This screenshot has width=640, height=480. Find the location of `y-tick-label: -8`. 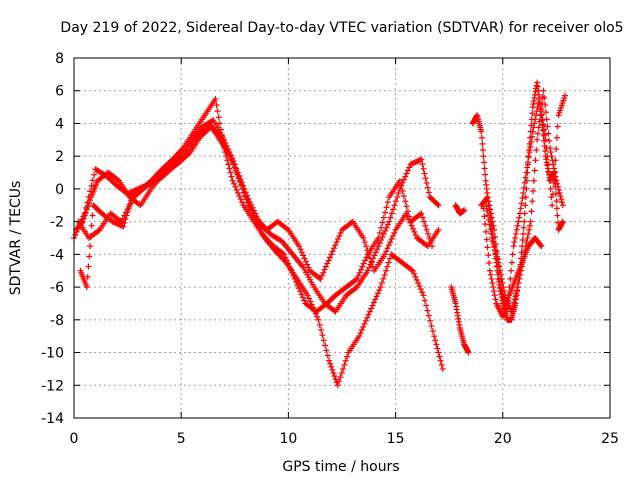

y-tick-label: -8 is located at coordinates (57, 321).